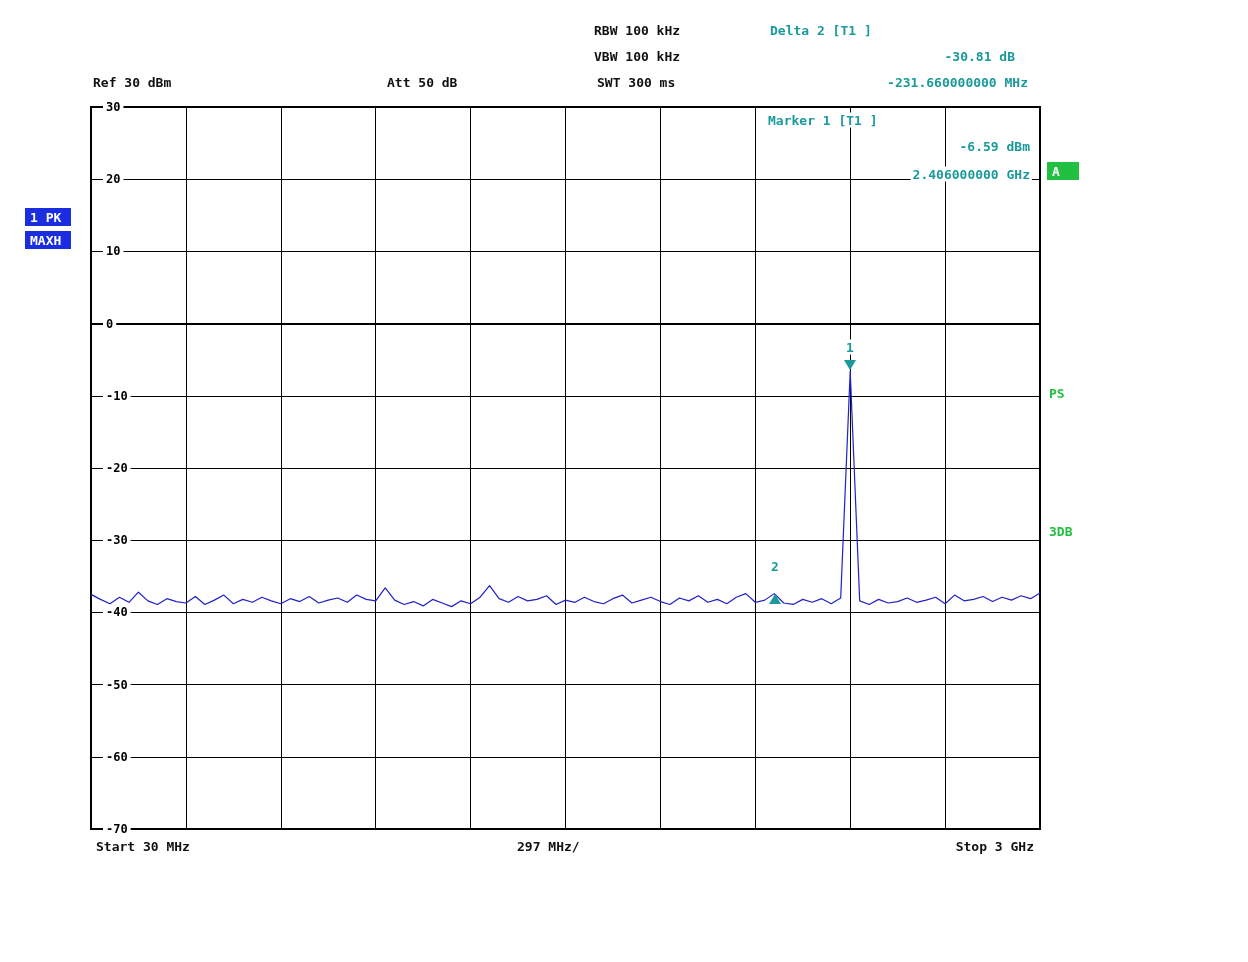 The image size is (1248, 962). What do you see at coordinates (994, 846) in the screenshot?
I see `text: Stop 3 GHz` at bounding box center [994, 846].